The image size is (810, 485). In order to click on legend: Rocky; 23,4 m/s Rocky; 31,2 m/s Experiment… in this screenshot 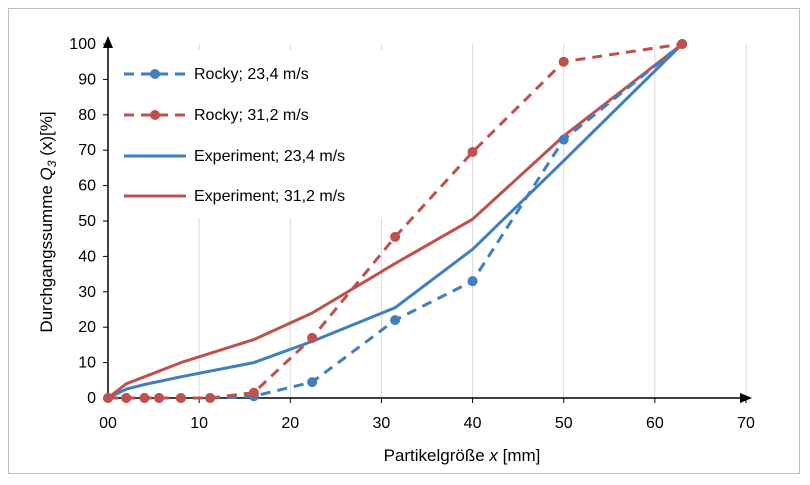, I will do `click(248, 134)`.